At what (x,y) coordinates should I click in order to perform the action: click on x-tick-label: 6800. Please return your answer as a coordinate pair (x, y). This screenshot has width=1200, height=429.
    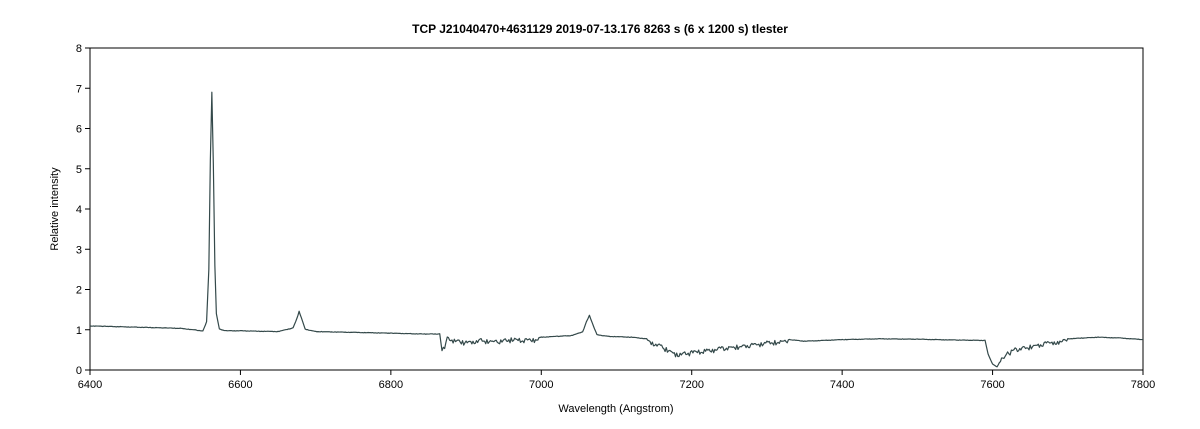
    Looking at the image, I should click on (391, 385).